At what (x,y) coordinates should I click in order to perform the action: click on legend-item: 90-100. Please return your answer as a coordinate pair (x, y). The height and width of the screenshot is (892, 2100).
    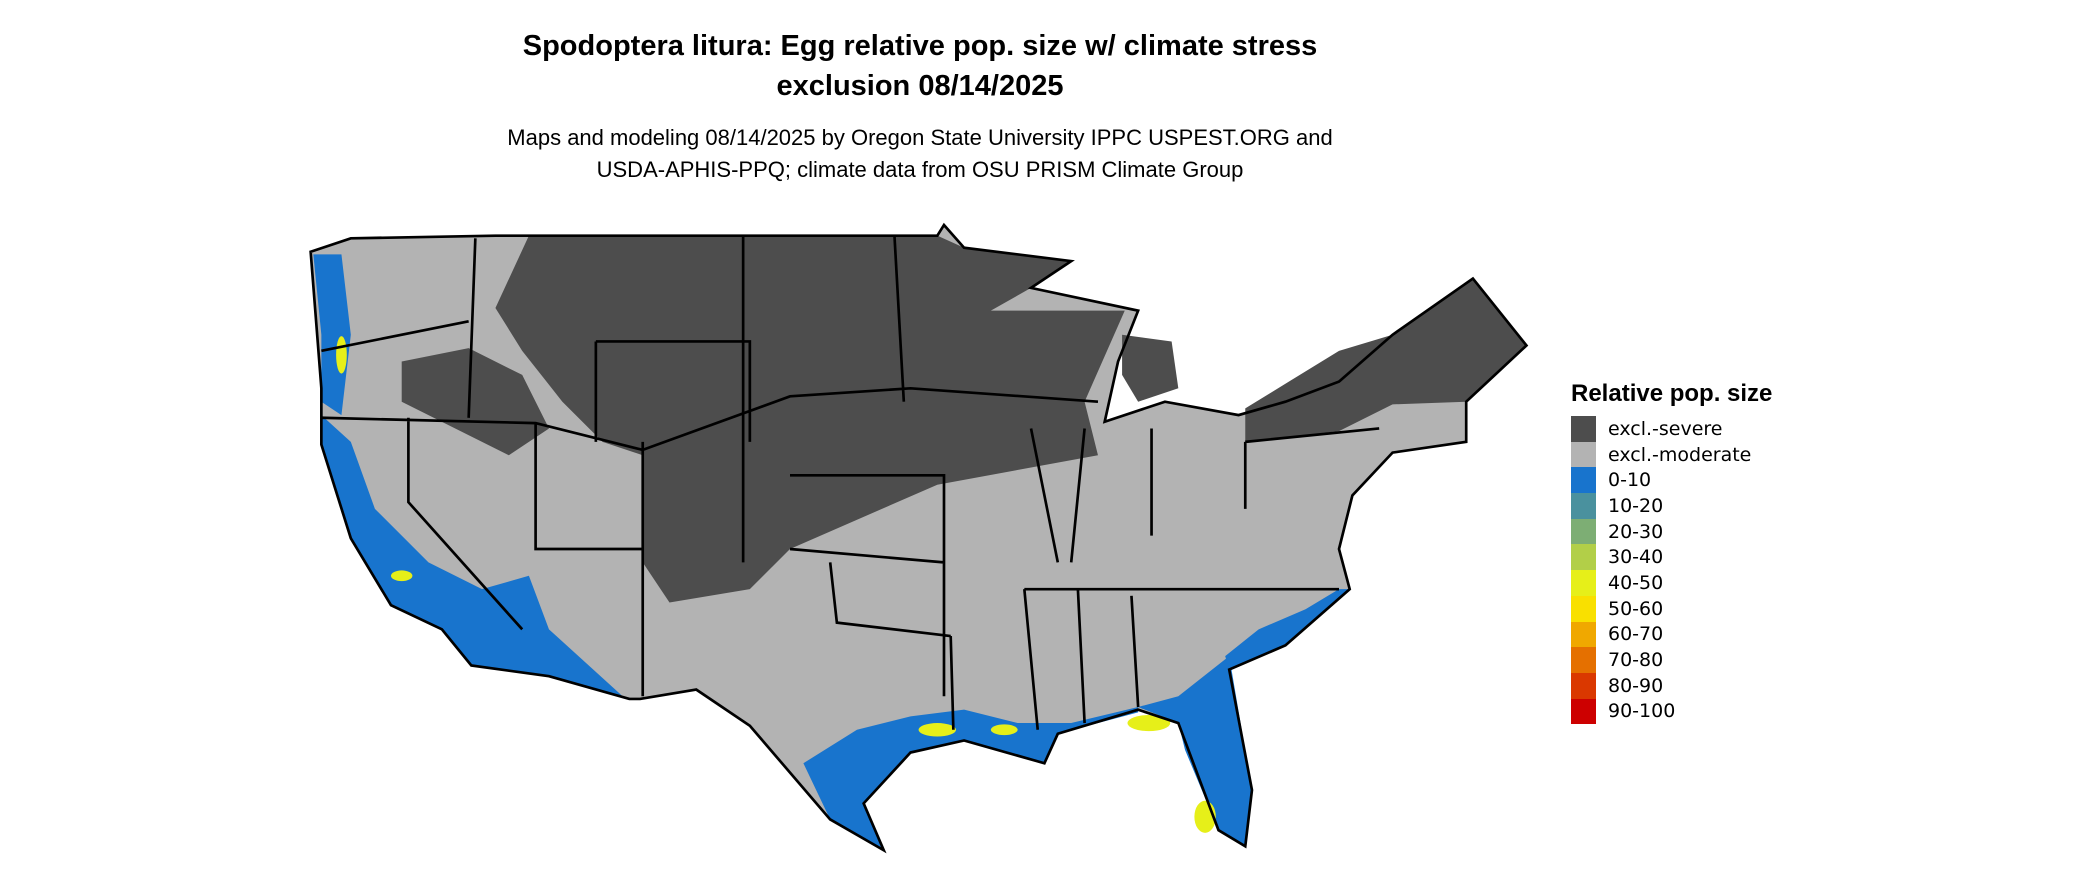
    Looking at the image, I should click on (1671, 711).